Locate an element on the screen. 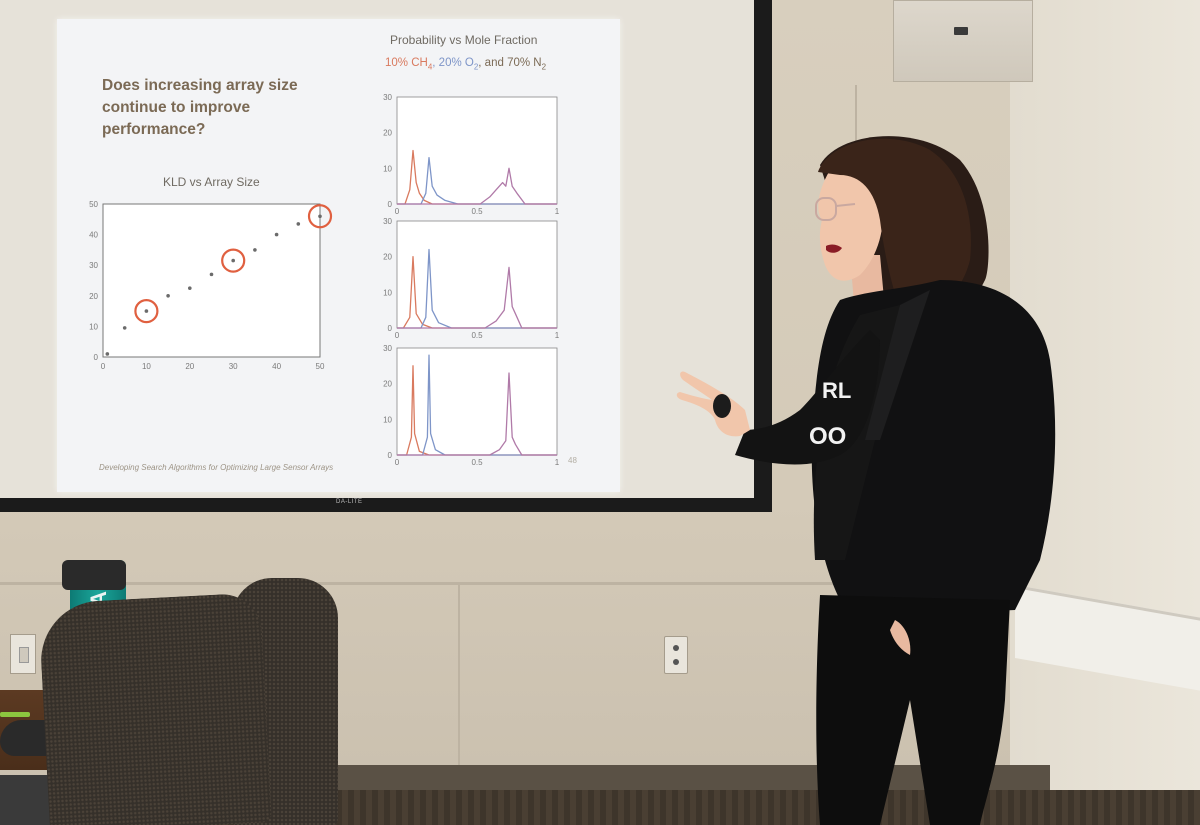  x-tick-label: 10 is located at coordinates (146, 366).